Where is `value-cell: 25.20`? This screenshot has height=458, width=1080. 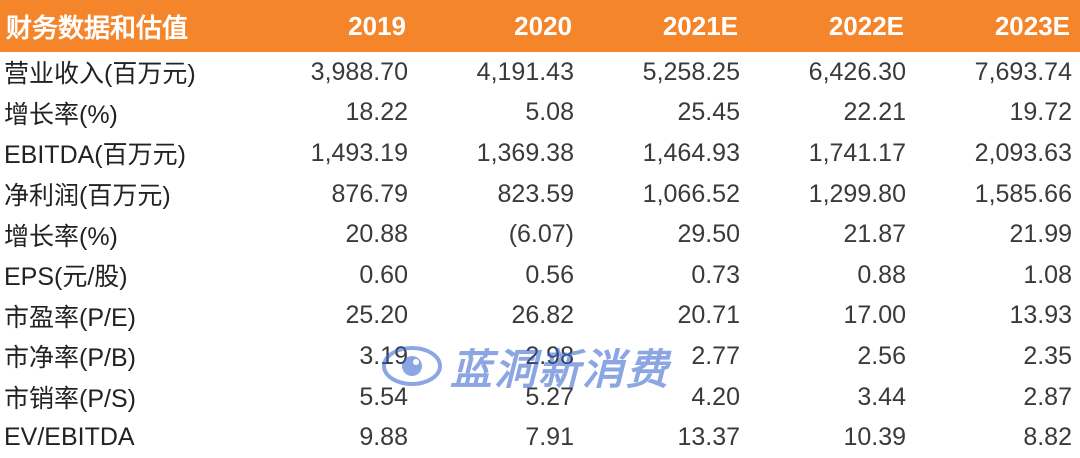 value-cell: 25.20 is located at coordinates (376, 315).